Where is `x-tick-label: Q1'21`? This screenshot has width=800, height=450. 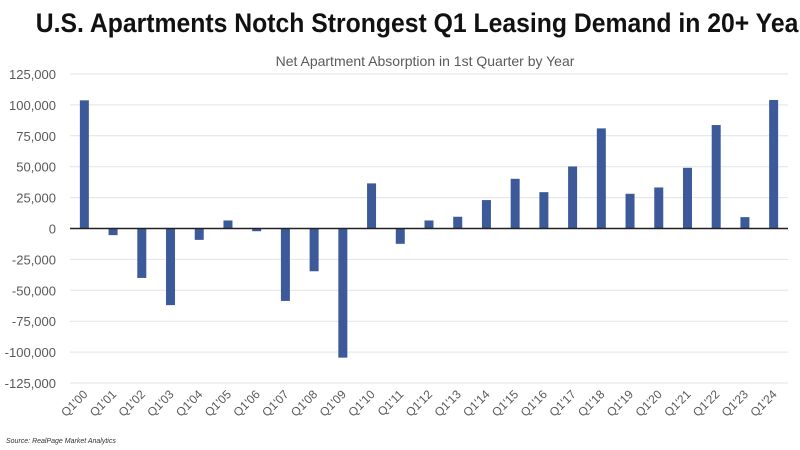
x-tick-label: Q1'21 is located at coordinates (677, 403).